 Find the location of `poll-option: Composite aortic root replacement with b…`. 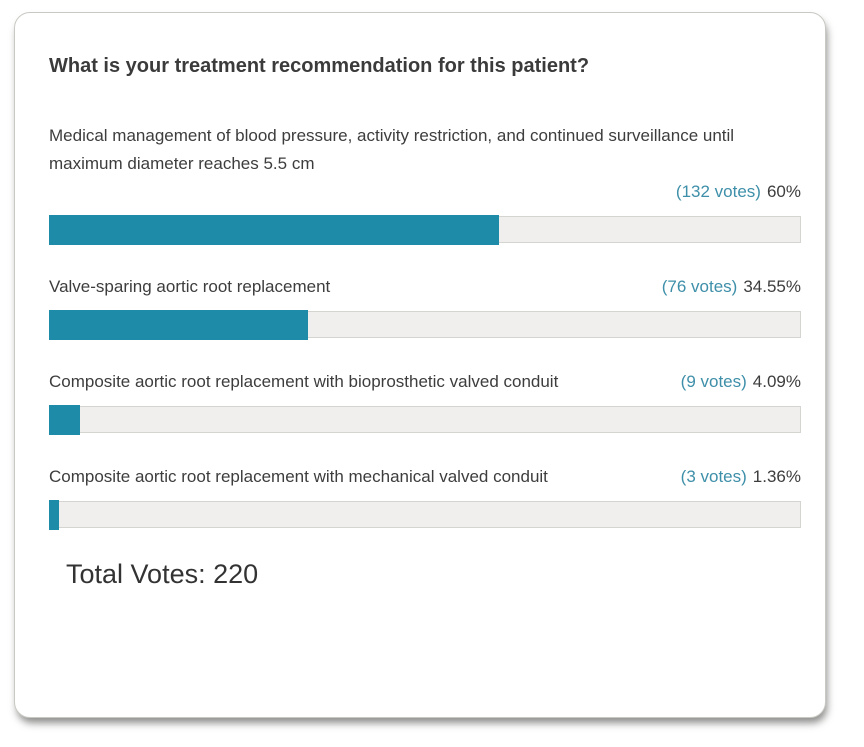

poll-option: Composite aortic root replacement with b… is located at coordinates (425, 401).